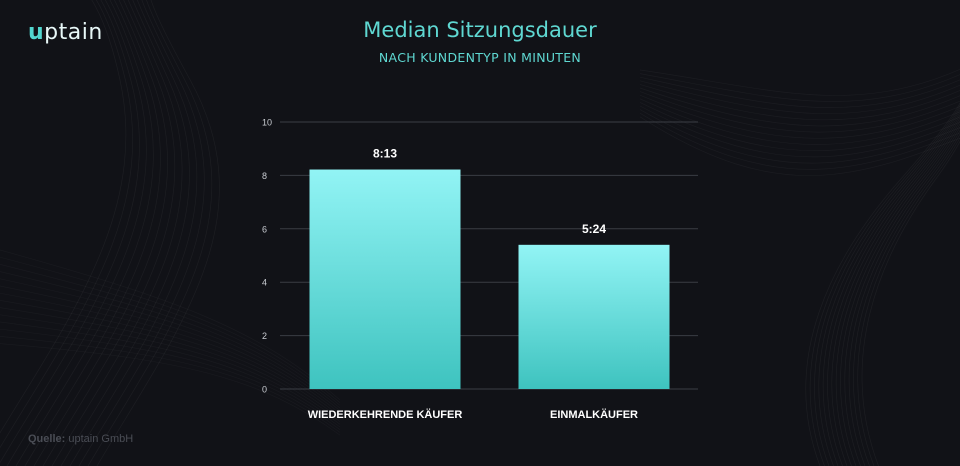  Describe the element at coordinates (47, 439) in the screenshot. I see `source-label: Quelle:` at that location.